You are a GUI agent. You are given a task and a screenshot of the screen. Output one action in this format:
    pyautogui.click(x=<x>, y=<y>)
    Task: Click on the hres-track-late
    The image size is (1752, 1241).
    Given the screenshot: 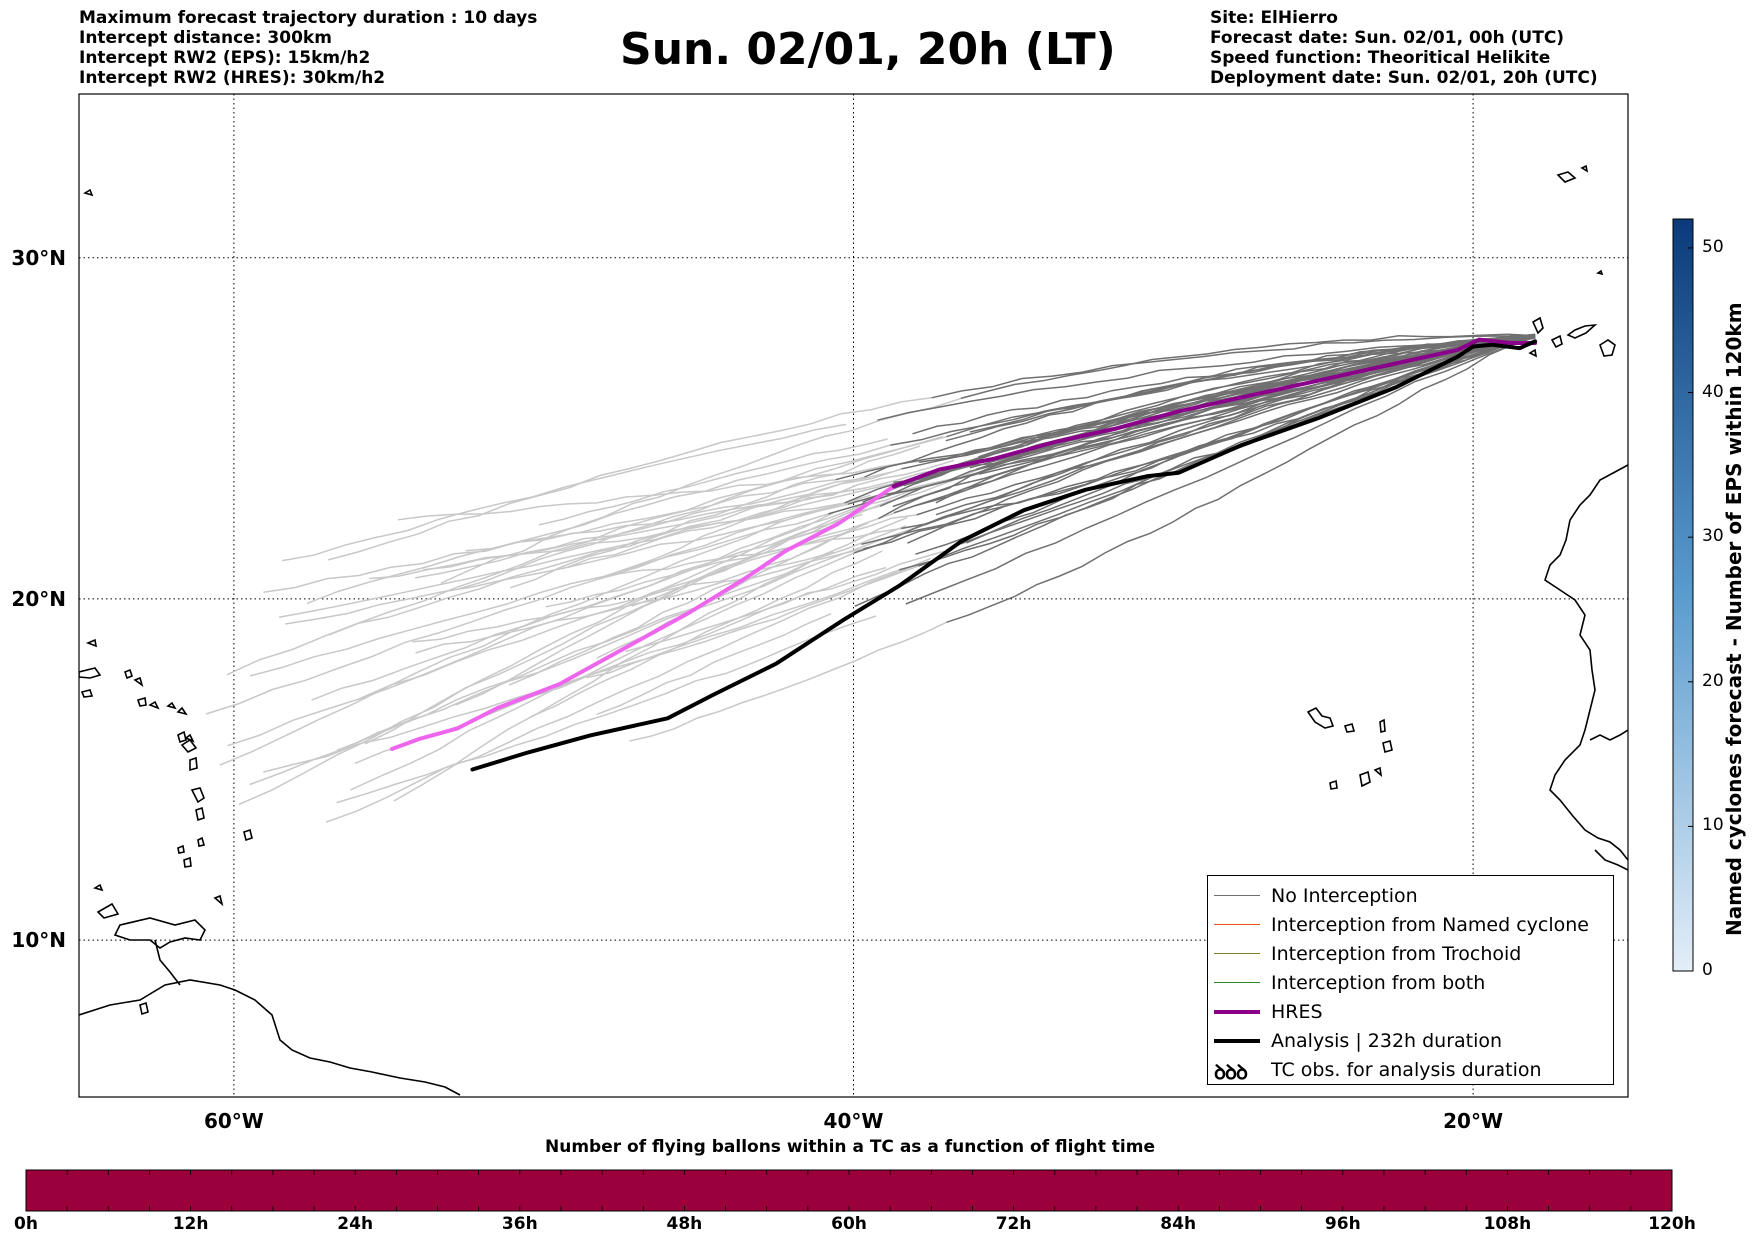 What is the action you would take?
    pyautogui.click(x=1214, y=413)
    